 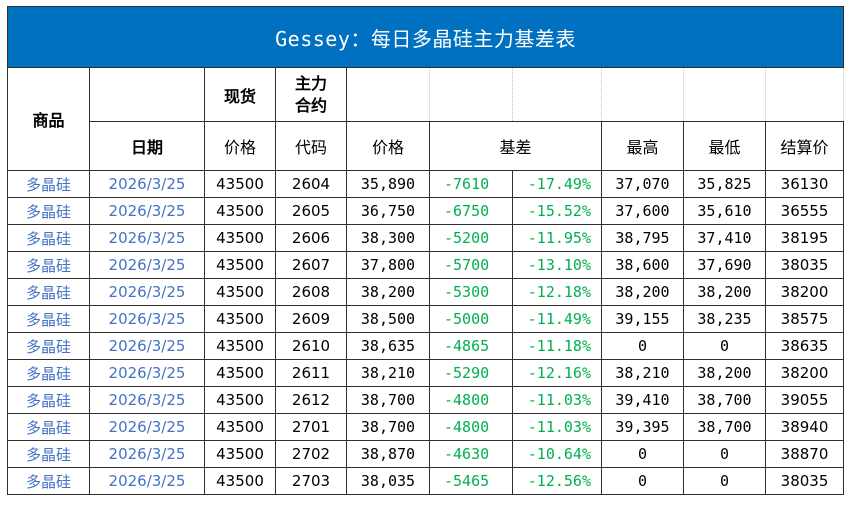 What do you see at coordinates (388, 211) in the screenshot?
I see `cell-price: 36,750` at bounding box center [388, 211].